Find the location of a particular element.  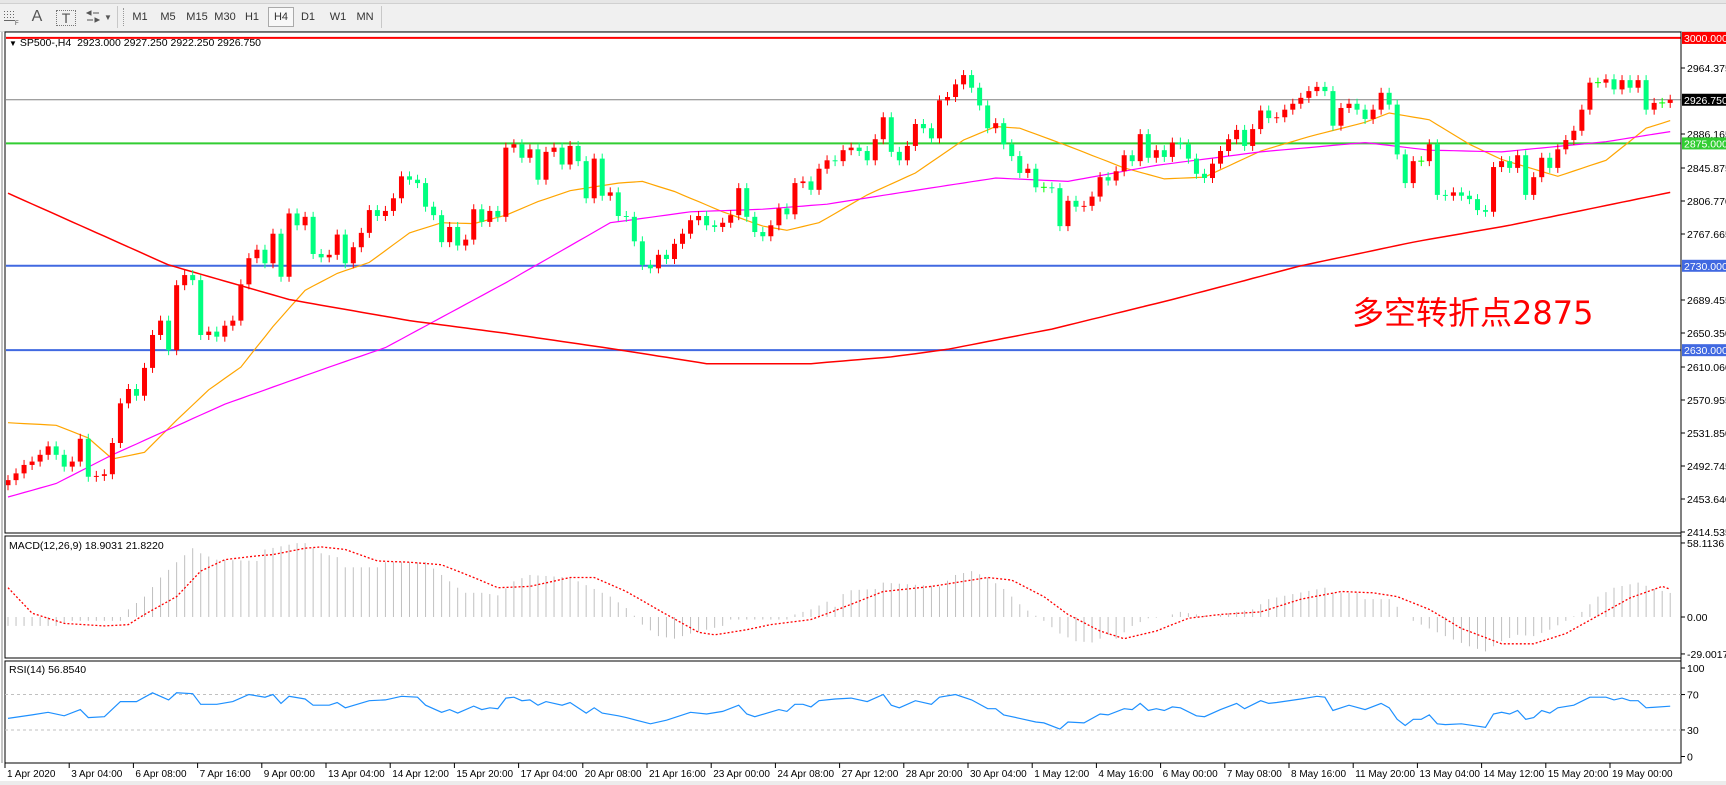

timeframe-mn-button: MN is located at coordinates (365, 17).